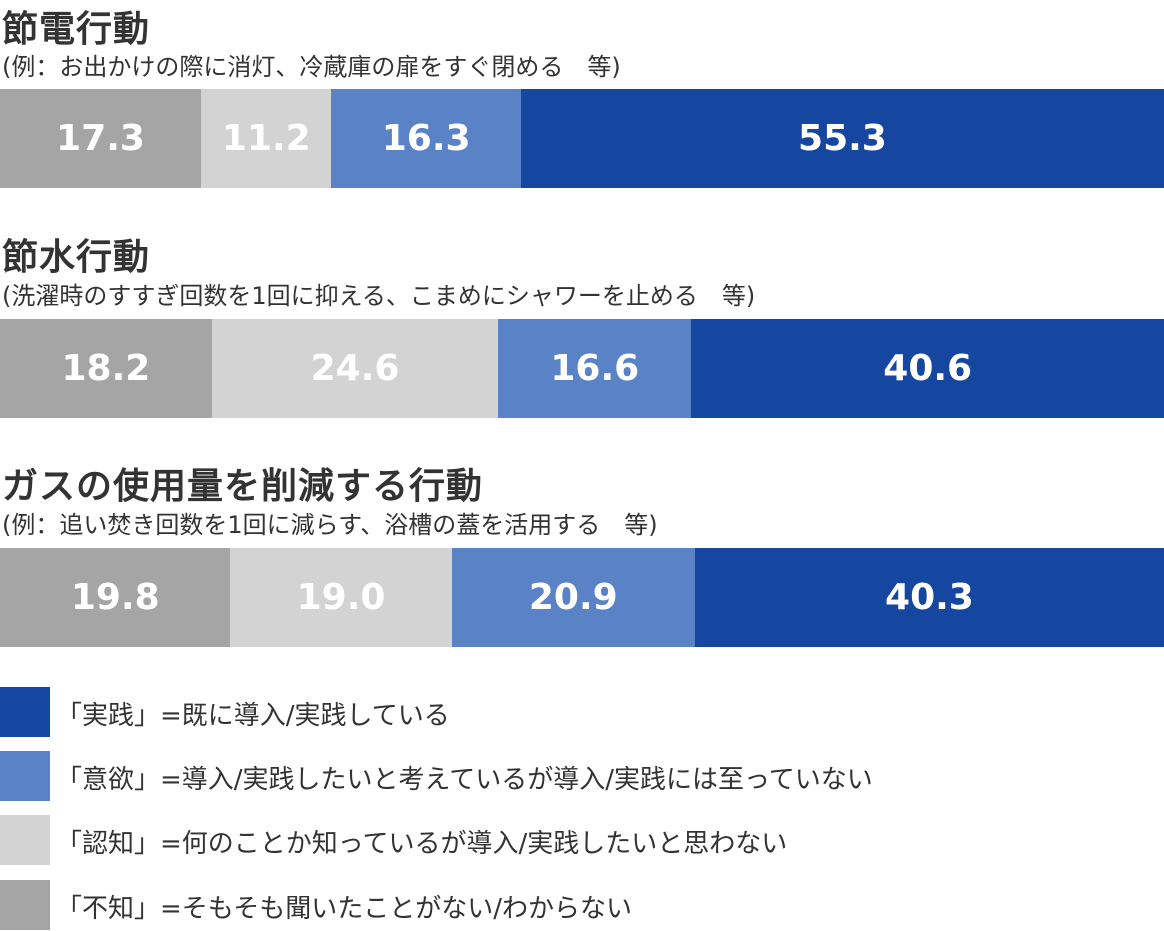 Image resolution: width=1164 pixels, height=931 pixels. I want to click on data-label: 24.6, so click(355, 368).